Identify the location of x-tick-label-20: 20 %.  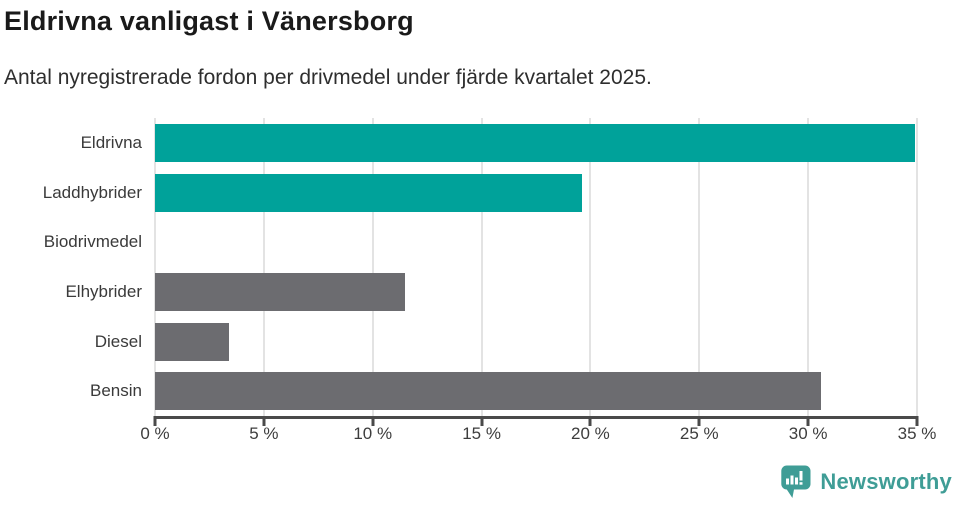
(590, 433).